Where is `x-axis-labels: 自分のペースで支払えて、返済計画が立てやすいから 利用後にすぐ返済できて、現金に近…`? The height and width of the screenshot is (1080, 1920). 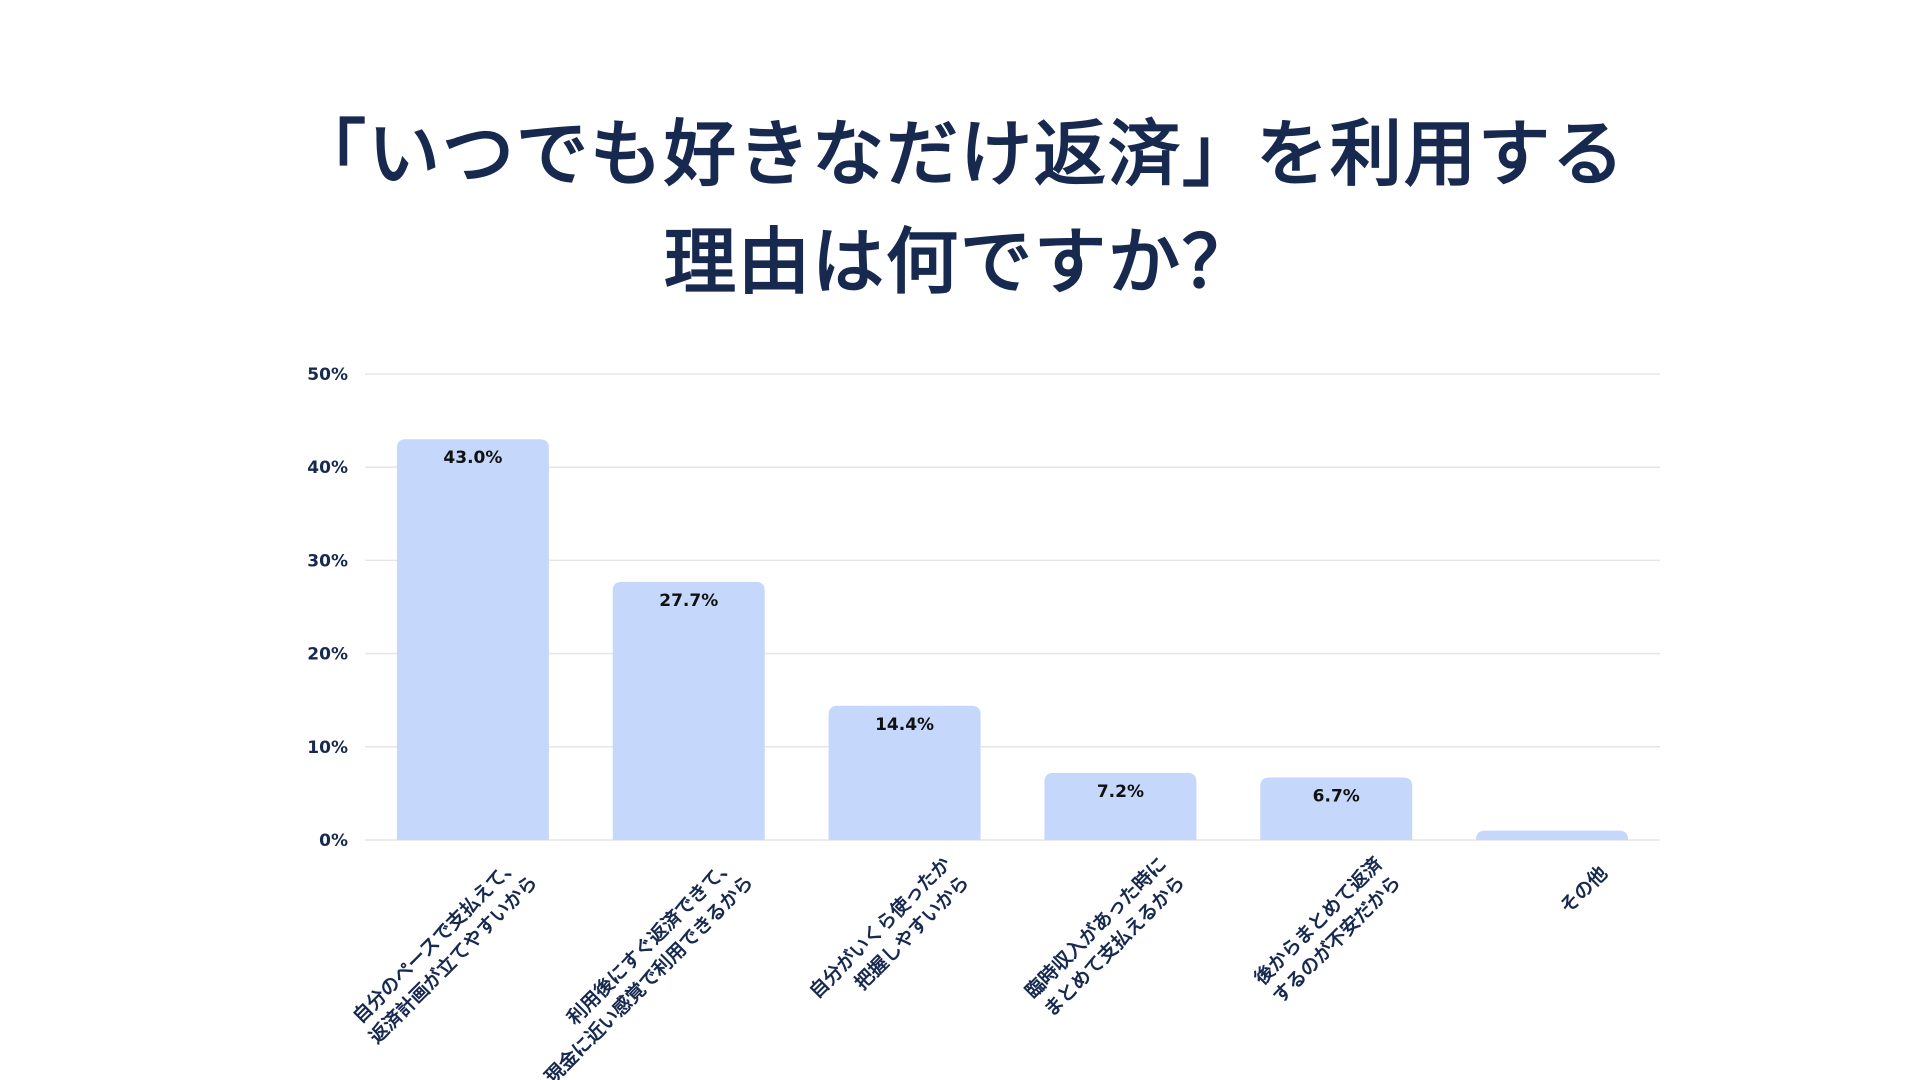 x-axis-labels: 自分のペースで支払えて、返済計画が立てやすいから 利用後にすぐ返済できて、現金に近… is located at coordinates (980, 966).